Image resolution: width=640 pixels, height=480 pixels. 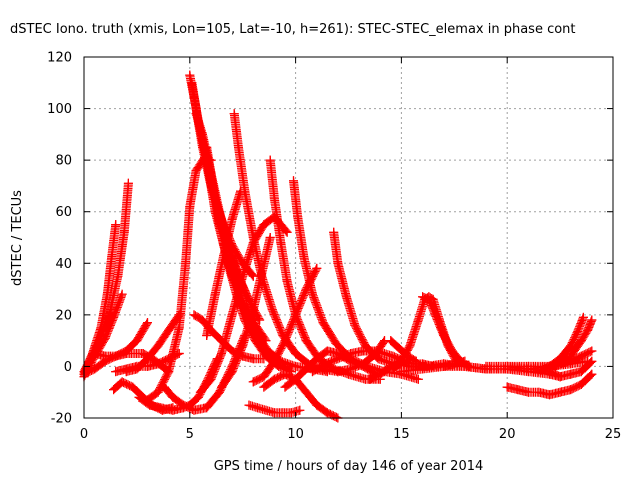 What do you see at coordinates (63, 264) in the screenshot?
I see `y-tick-label: 40` at bounding box center [63, 264].